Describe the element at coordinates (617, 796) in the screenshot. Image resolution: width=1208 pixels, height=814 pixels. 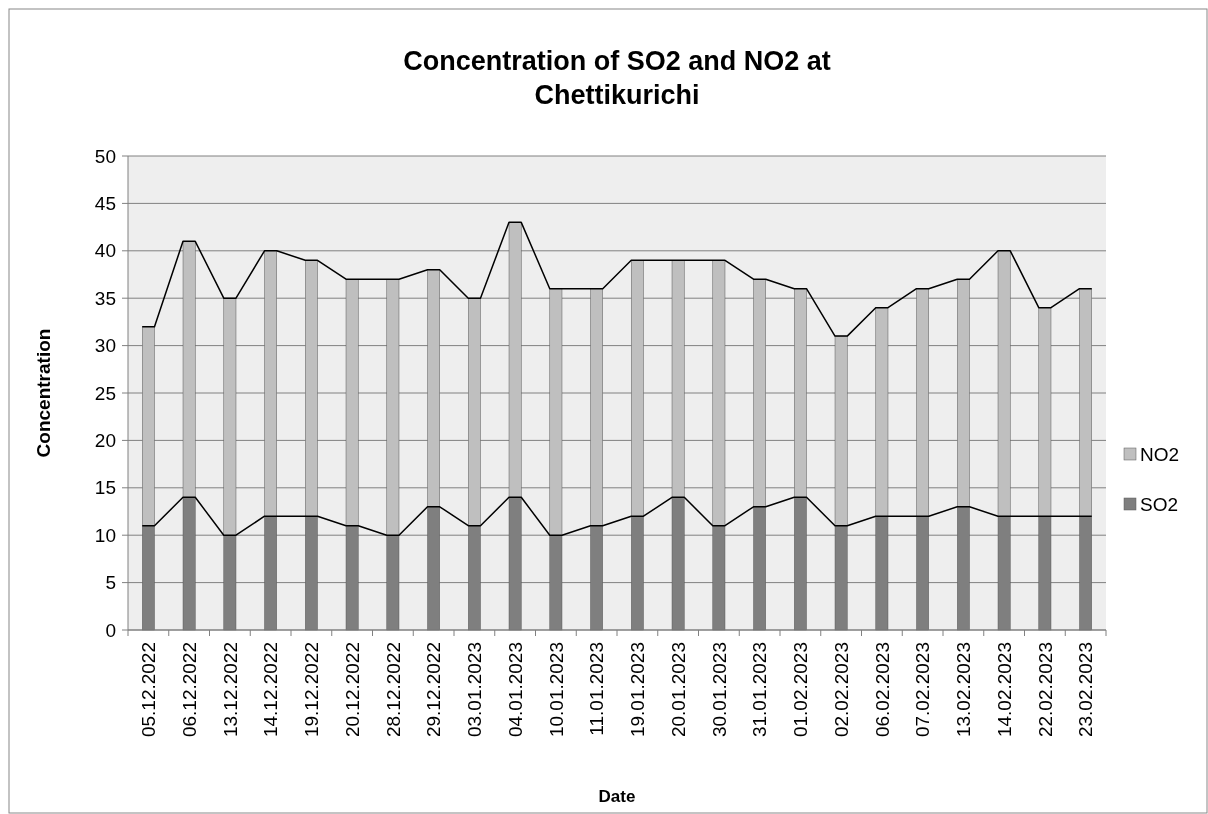
I see `x-axis-title: Date` at that location.